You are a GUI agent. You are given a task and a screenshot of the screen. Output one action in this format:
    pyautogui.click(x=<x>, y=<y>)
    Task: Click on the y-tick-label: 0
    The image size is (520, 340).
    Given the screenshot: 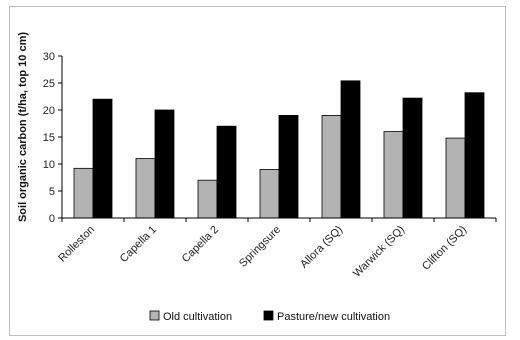 What is the action you would take?
    pyautogui.click(x=52, y=219)
    